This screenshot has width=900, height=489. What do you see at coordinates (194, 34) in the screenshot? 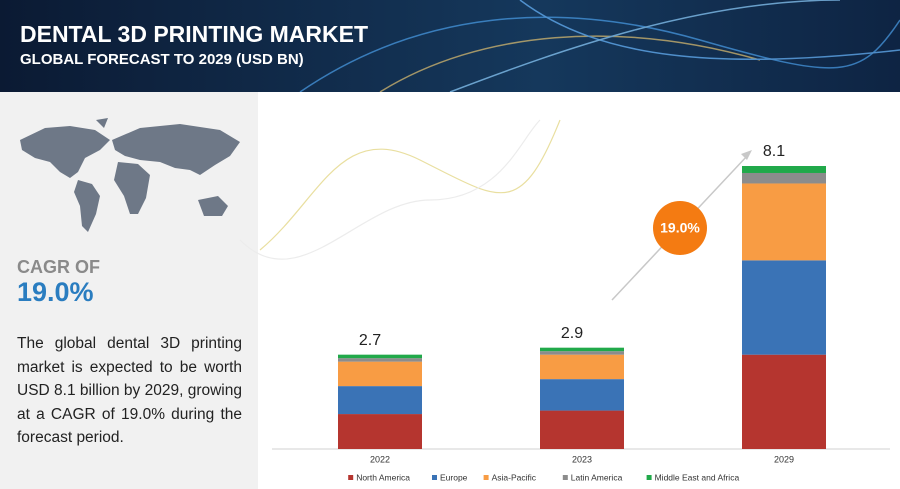
I see `title: DENTAL 3D PRINTING MARKET` at bounding box center [194, 34].